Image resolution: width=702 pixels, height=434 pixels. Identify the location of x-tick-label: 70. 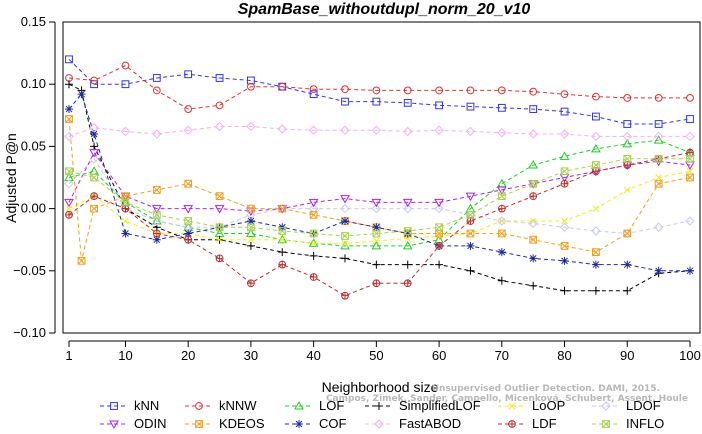
(502, 355).